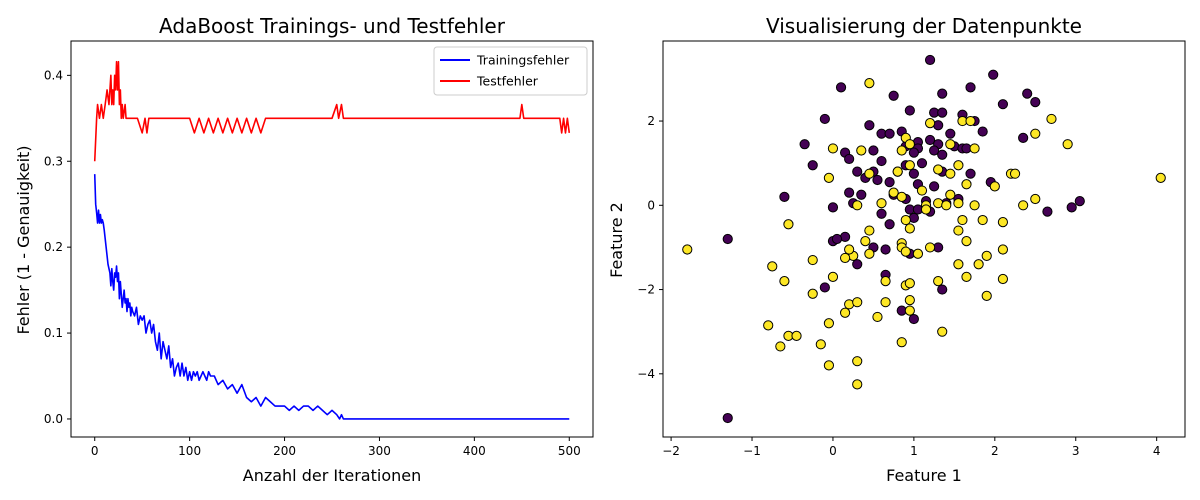 Image resolution: width=1200 pixels, height=500 pixels. Describe the element at coordinates (379, 451) in the screenshot. I see `x-tick-label: 300` at that location.